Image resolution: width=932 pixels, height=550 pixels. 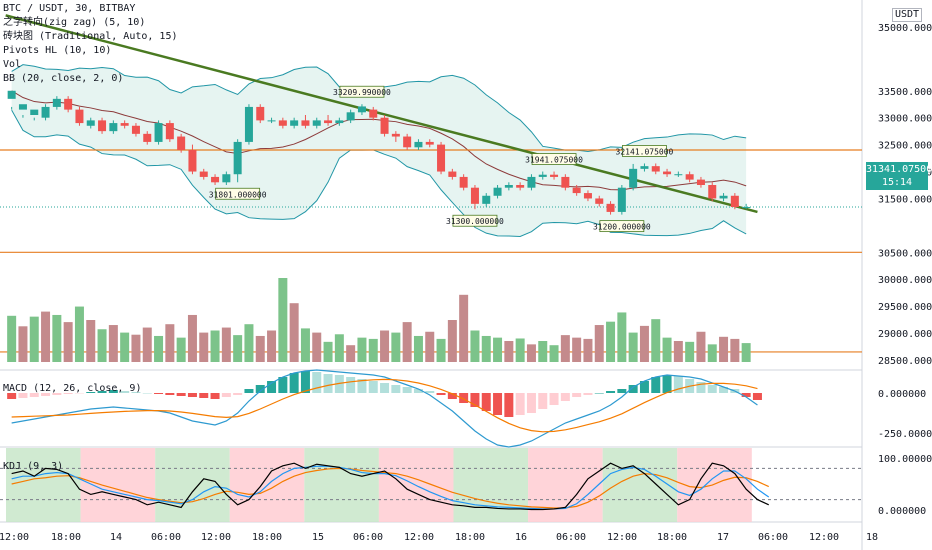 What do you see at coordinates (33, 466) in the screenshot?
I see `kdj-indicator-label: KDJ (9, 3)` at bounding box center [33, 466].